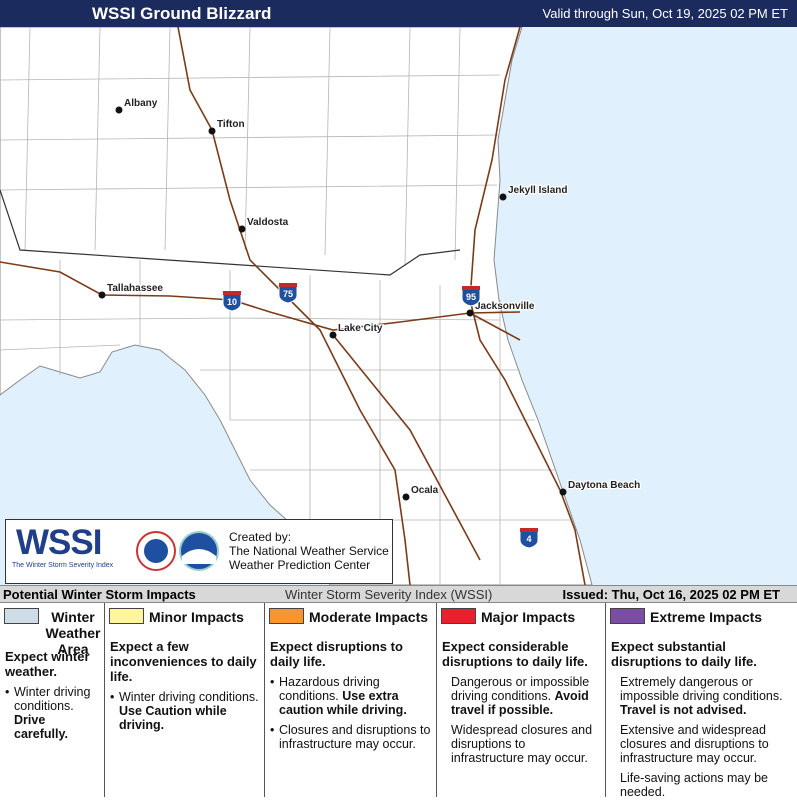 This screenshot has width=797, height=805. I want to click on legend-item: Life-saving actions may be needed., so click(701, 788).